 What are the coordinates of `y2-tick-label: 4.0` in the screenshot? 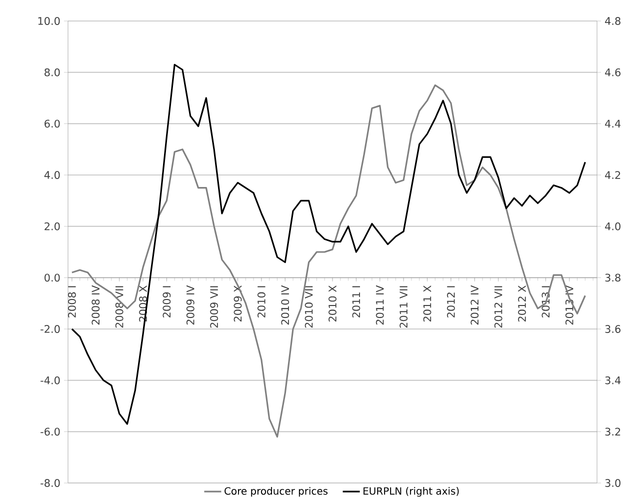 It's located at (612, 226).